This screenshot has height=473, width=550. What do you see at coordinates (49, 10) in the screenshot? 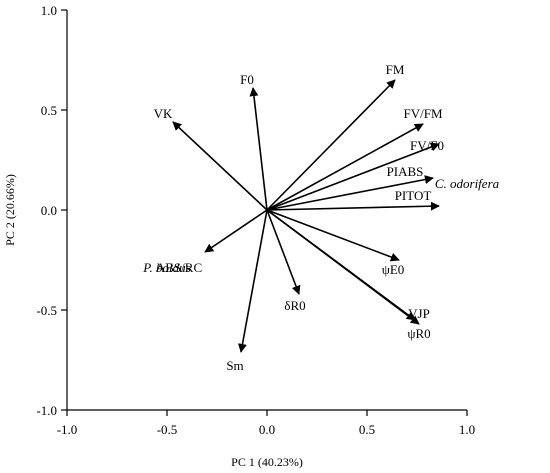
I see `y-tick-label: 1.0` at bounding box center [49, 10].